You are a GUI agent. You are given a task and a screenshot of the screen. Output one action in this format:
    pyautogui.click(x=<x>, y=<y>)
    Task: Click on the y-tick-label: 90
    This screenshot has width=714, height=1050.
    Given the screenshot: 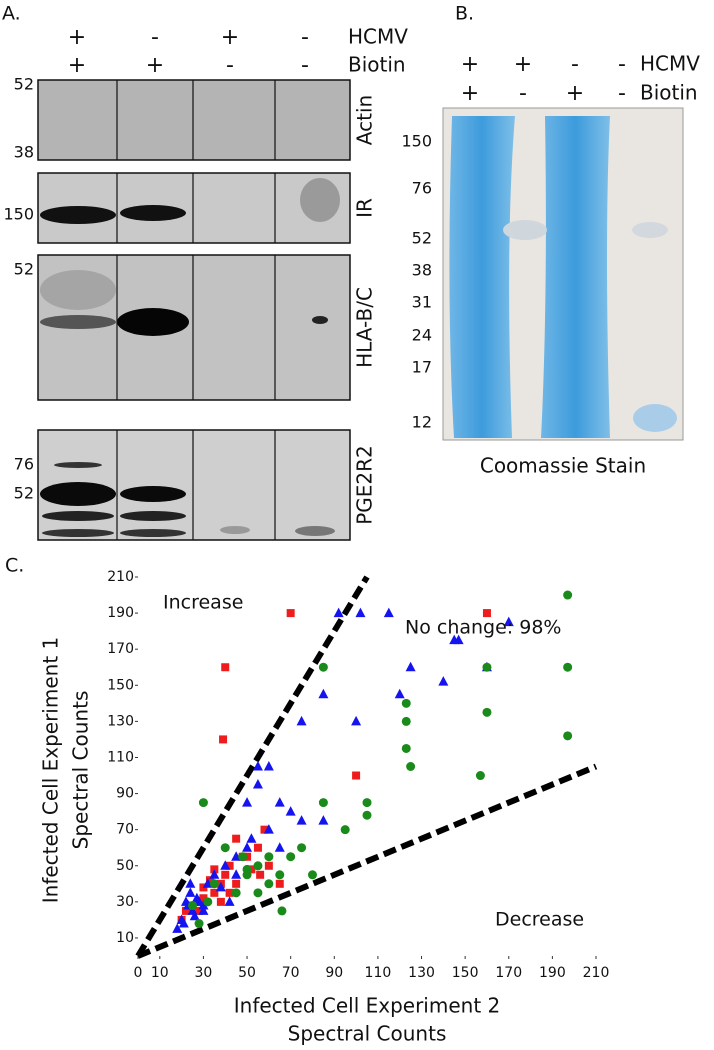 What is the action you would take?
    pyautogui.click(x=125, y=794)
    